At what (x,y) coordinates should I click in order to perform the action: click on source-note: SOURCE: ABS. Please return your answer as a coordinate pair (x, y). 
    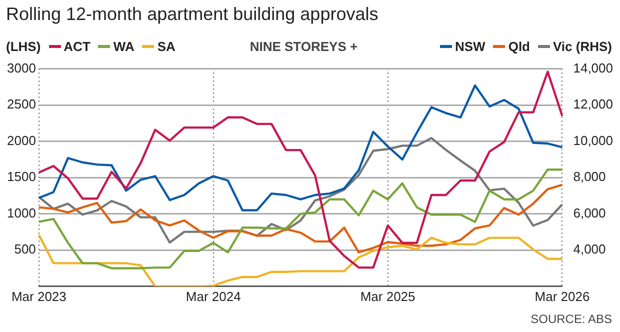
    Looking at the image, I should click on (571, 319).